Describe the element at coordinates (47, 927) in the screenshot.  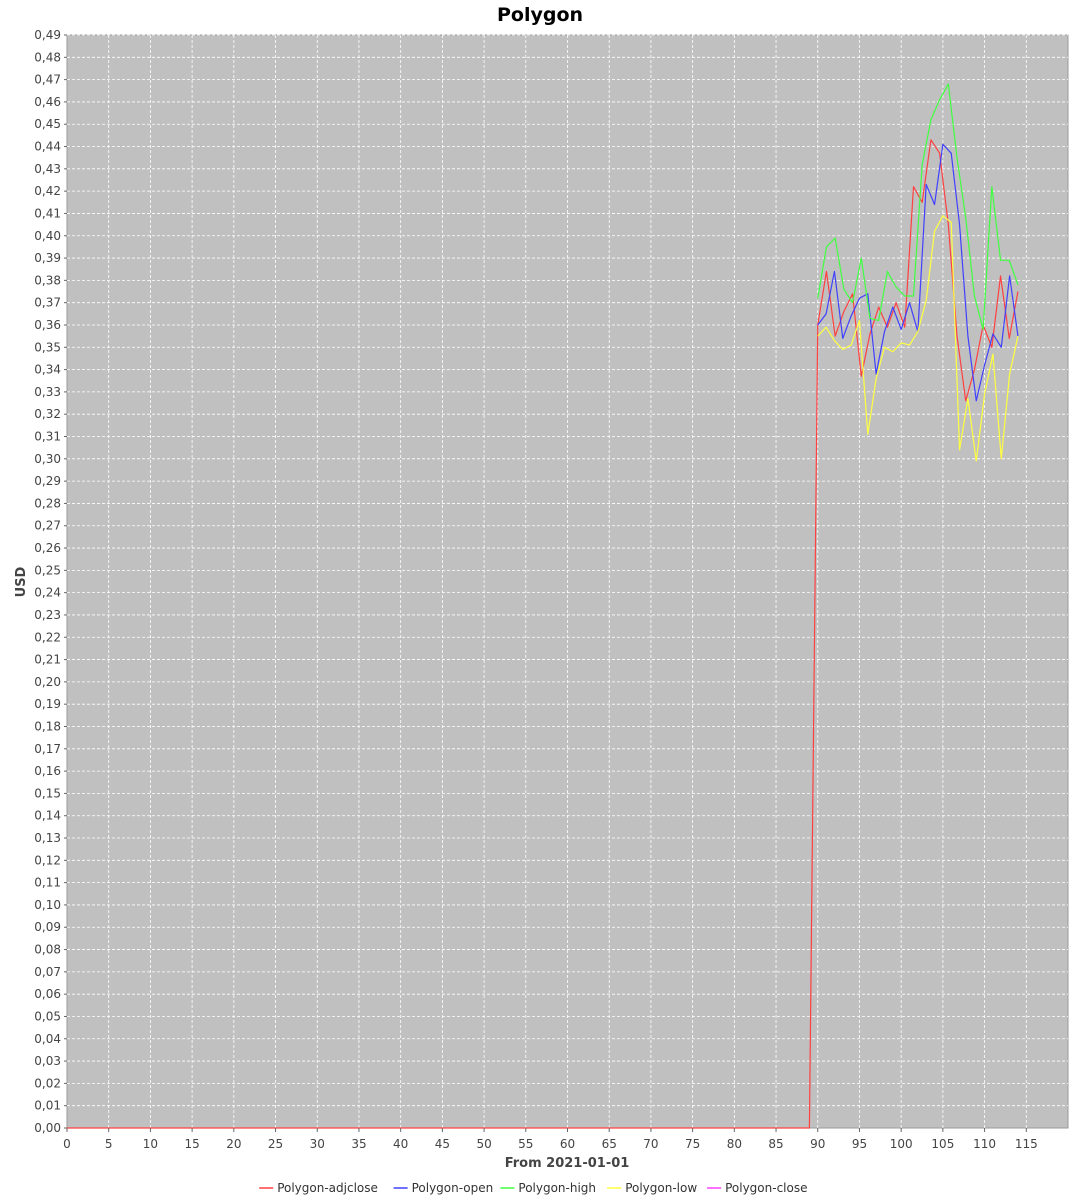
I see `y-tick-label: 0,09` at that location.